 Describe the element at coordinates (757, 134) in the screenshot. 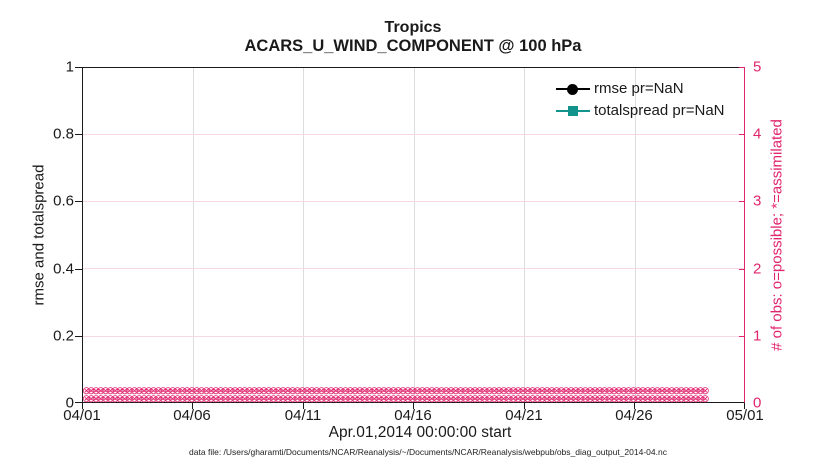

I see `right-axis-tick-label: 4` at that location.